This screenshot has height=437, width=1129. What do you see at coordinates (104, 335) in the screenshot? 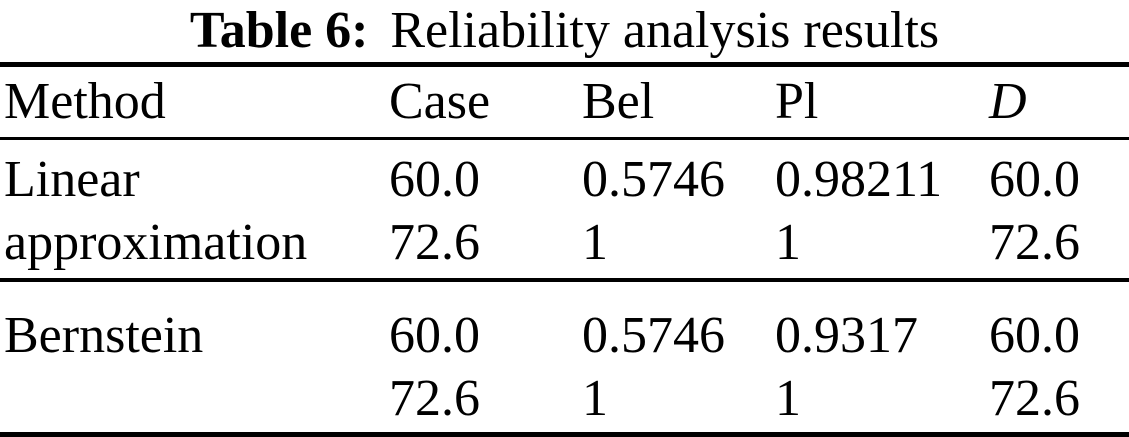
I see `method-cell: Bernstein` at bounding box center [104, 335].